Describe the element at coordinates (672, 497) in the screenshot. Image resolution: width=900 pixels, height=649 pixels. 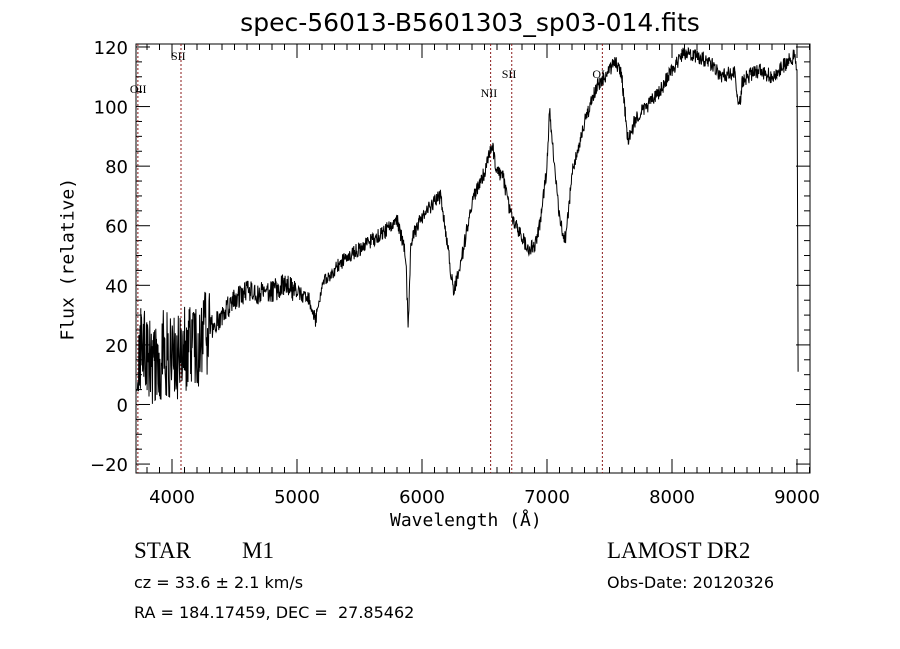
I see `x-tick-label: 8000` at that location.